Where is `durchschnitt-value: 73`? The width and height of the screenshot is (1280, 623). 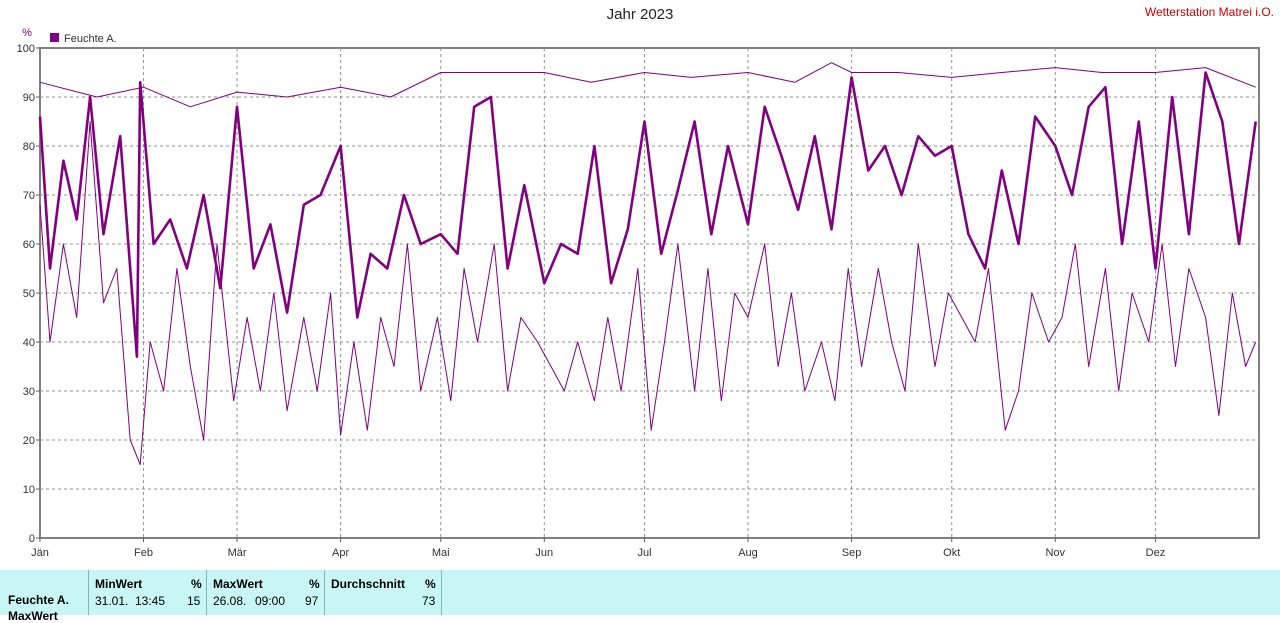
durchschnitt-value: 73 is located at coordinates (429, 601).